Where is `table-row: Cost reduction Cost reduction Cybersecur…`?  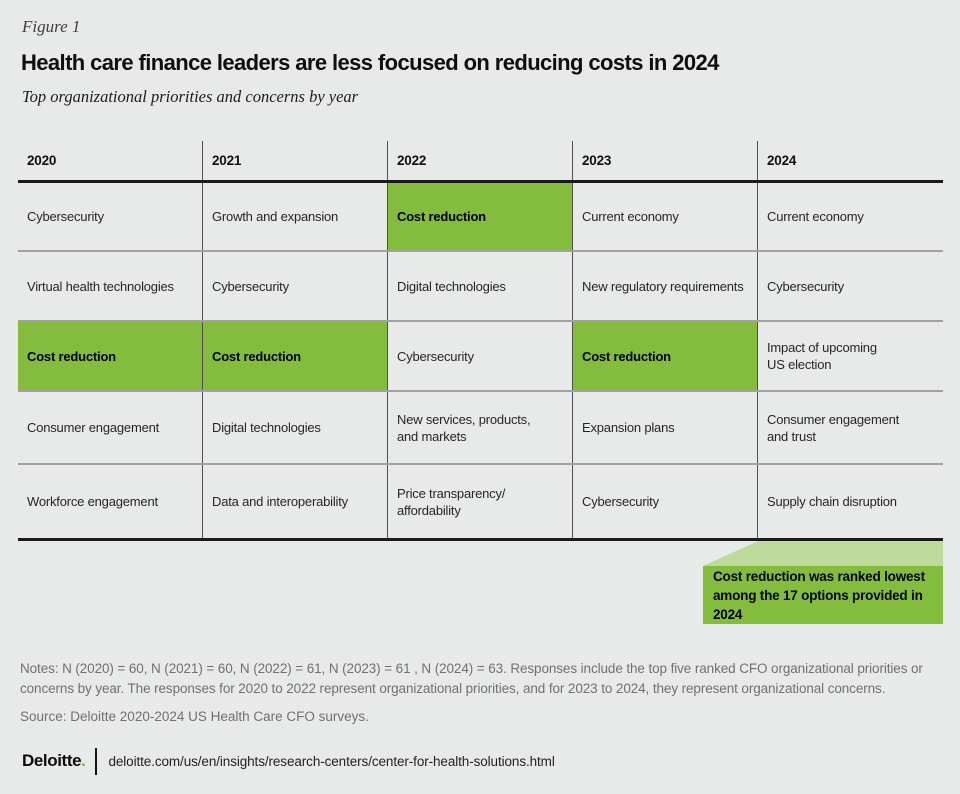
table-row: Cost reduction Cost reduction Cybersecur… is located at coordinates (480, 357).